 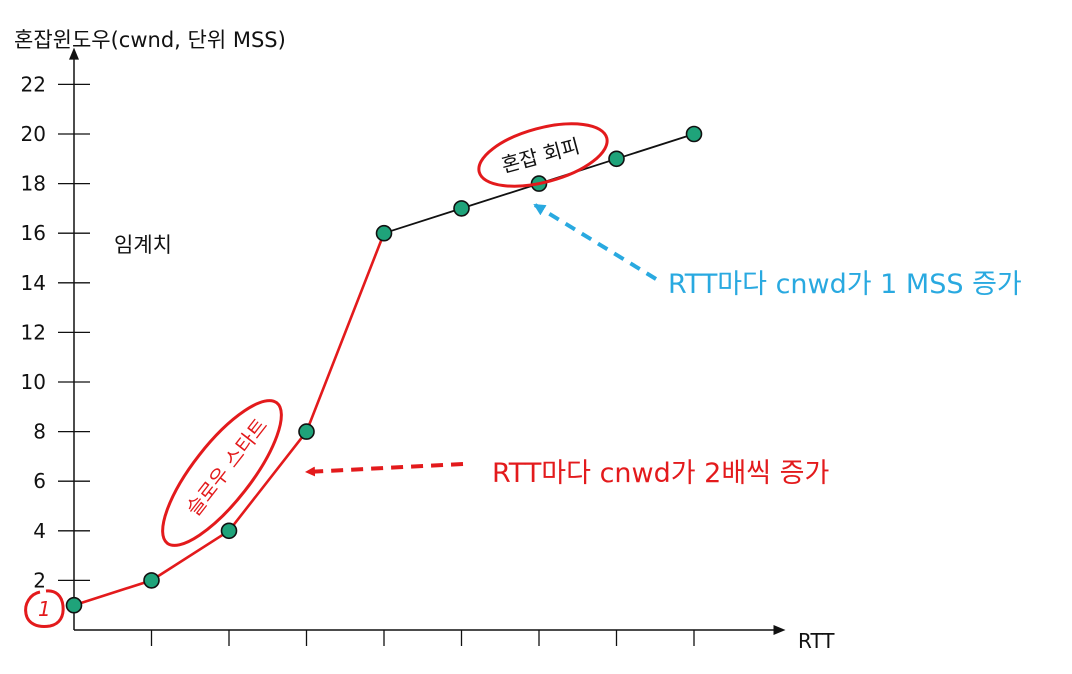 I want to click on initial-value-circle, so click(x=44, y=608).